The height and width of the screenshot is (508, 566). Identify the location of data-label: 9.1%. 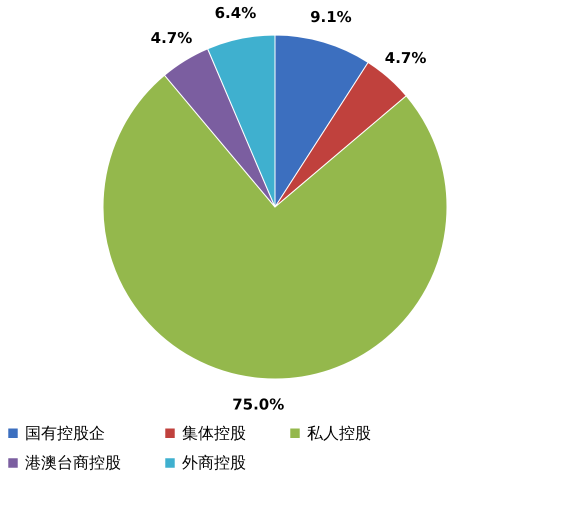
(331, 17).